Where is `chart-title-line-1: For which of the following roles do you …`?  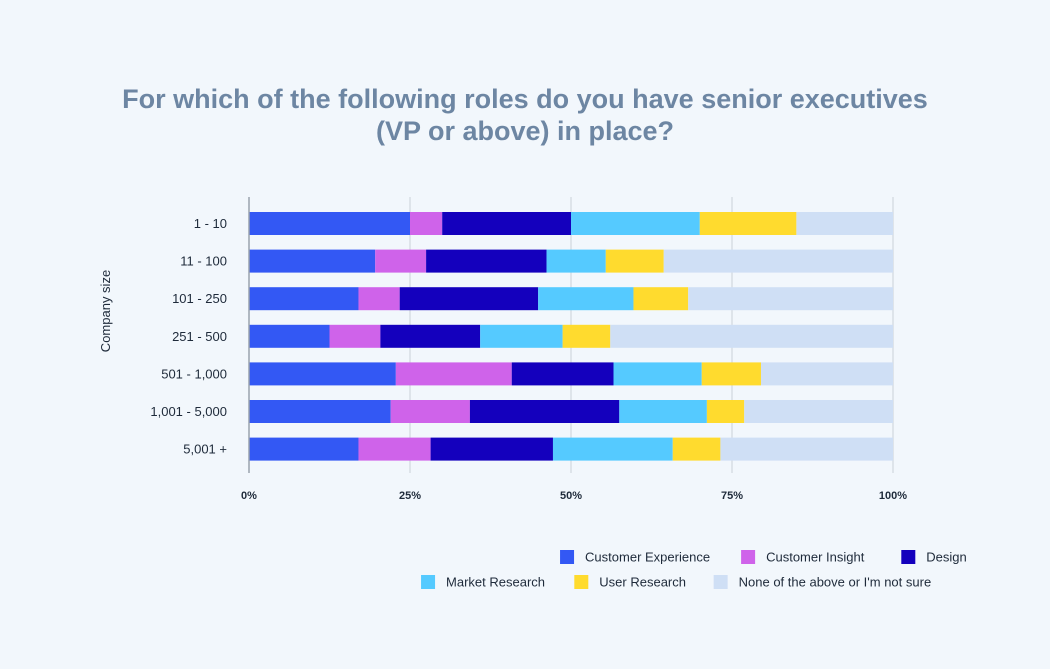 chart-title-line-1: For which of the following roles do you … is located at coordinates (525, 99).